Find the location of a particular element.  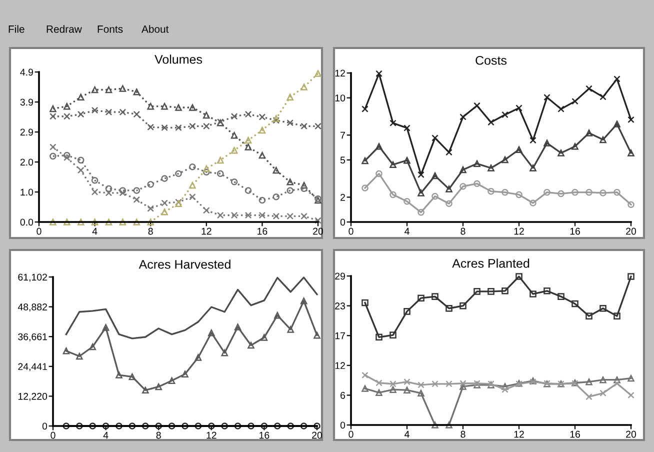

y-tick-label: 24,441 is located at coordinates (32, 367).